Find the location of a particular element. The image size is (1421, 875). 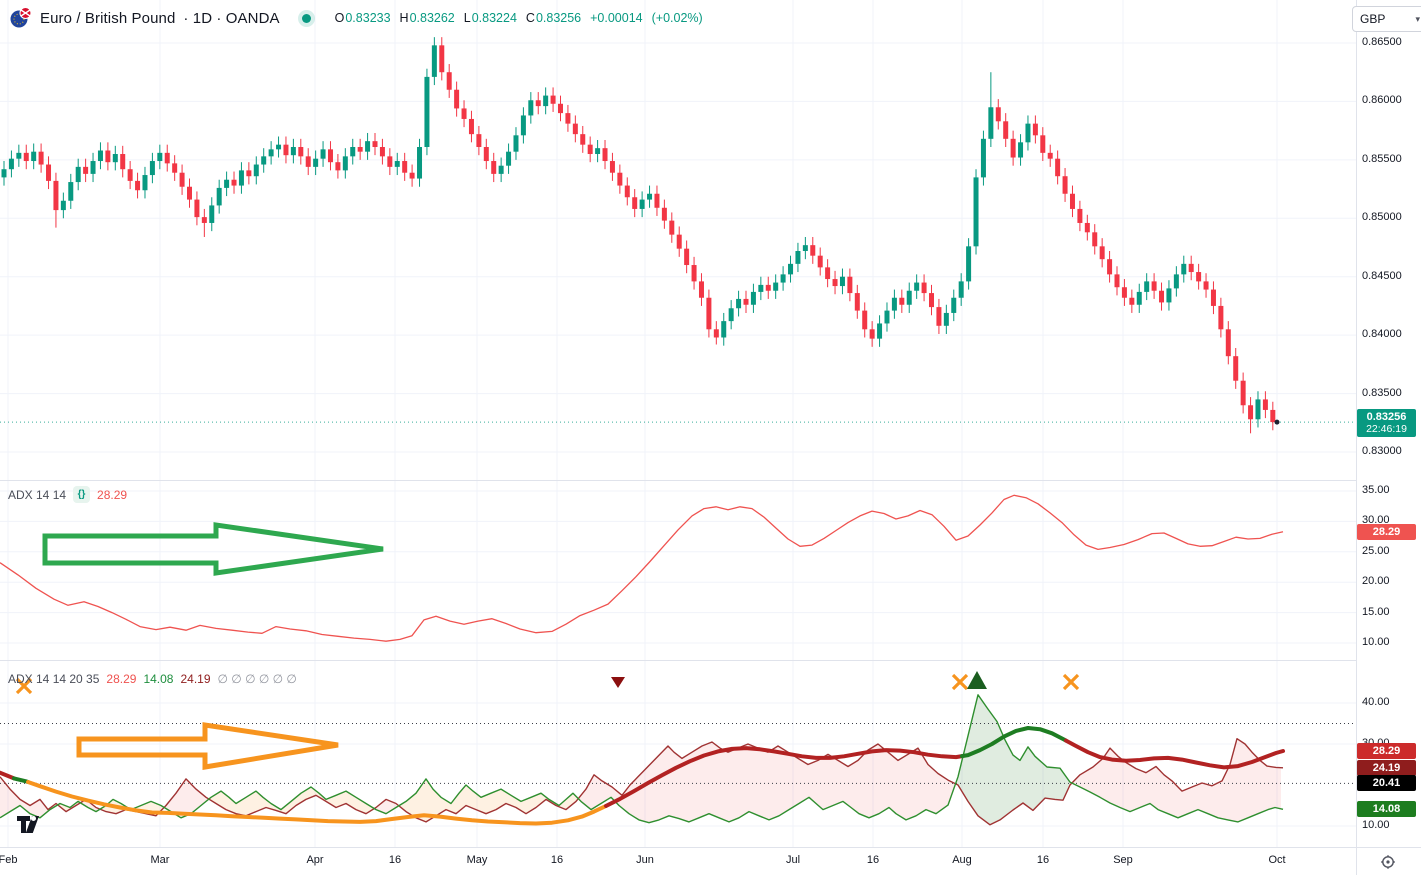

time-axis-label: Sep is located at coordinates (1123, 860).